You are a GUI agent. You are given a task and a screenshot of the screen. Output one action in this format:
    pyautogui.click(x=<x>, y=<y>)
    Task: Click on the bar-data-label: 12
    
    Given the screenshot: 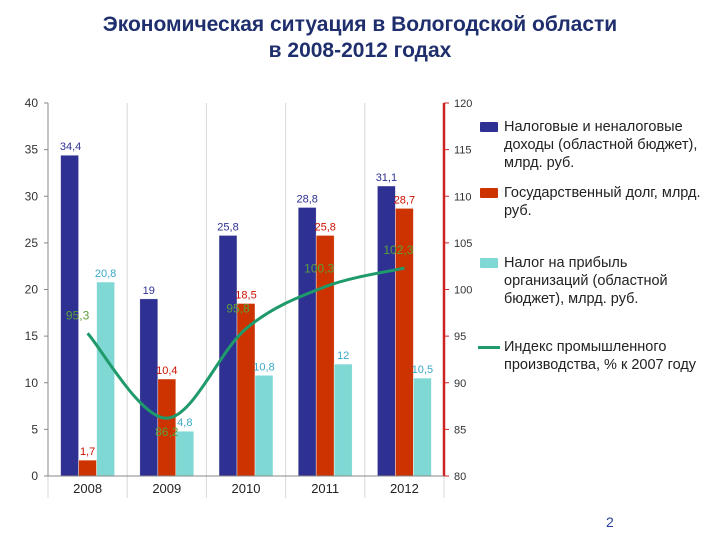 What is the action you would take?
    pyautogui.click(x=343, y=356)
    